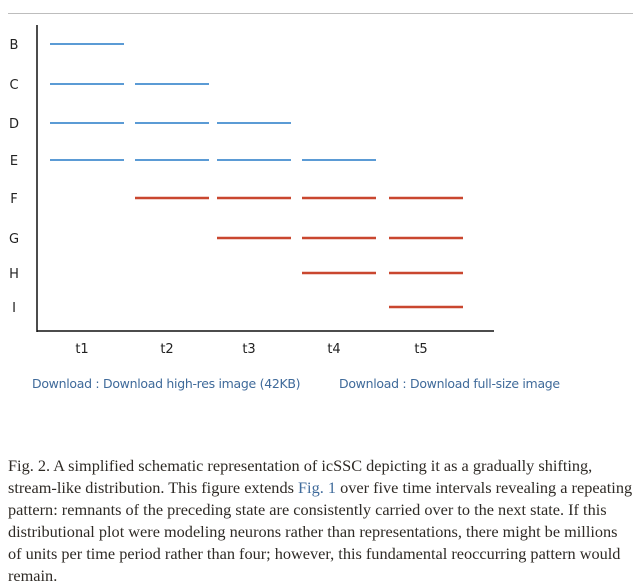 This screenshot has height=587, width=633. What do you see at coordinates (14, 274) in the screenshot?
I see `row-label-H: H` at bounding box center [14, 274].